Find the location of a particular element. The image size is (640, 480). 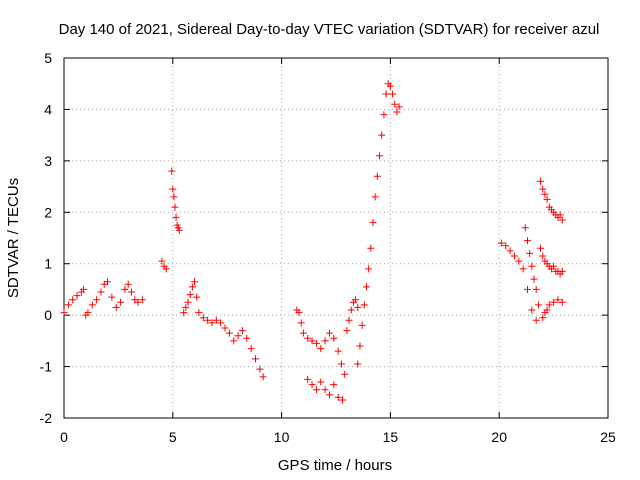

y-tick-label: 2 is located at coordinates (48, 212).